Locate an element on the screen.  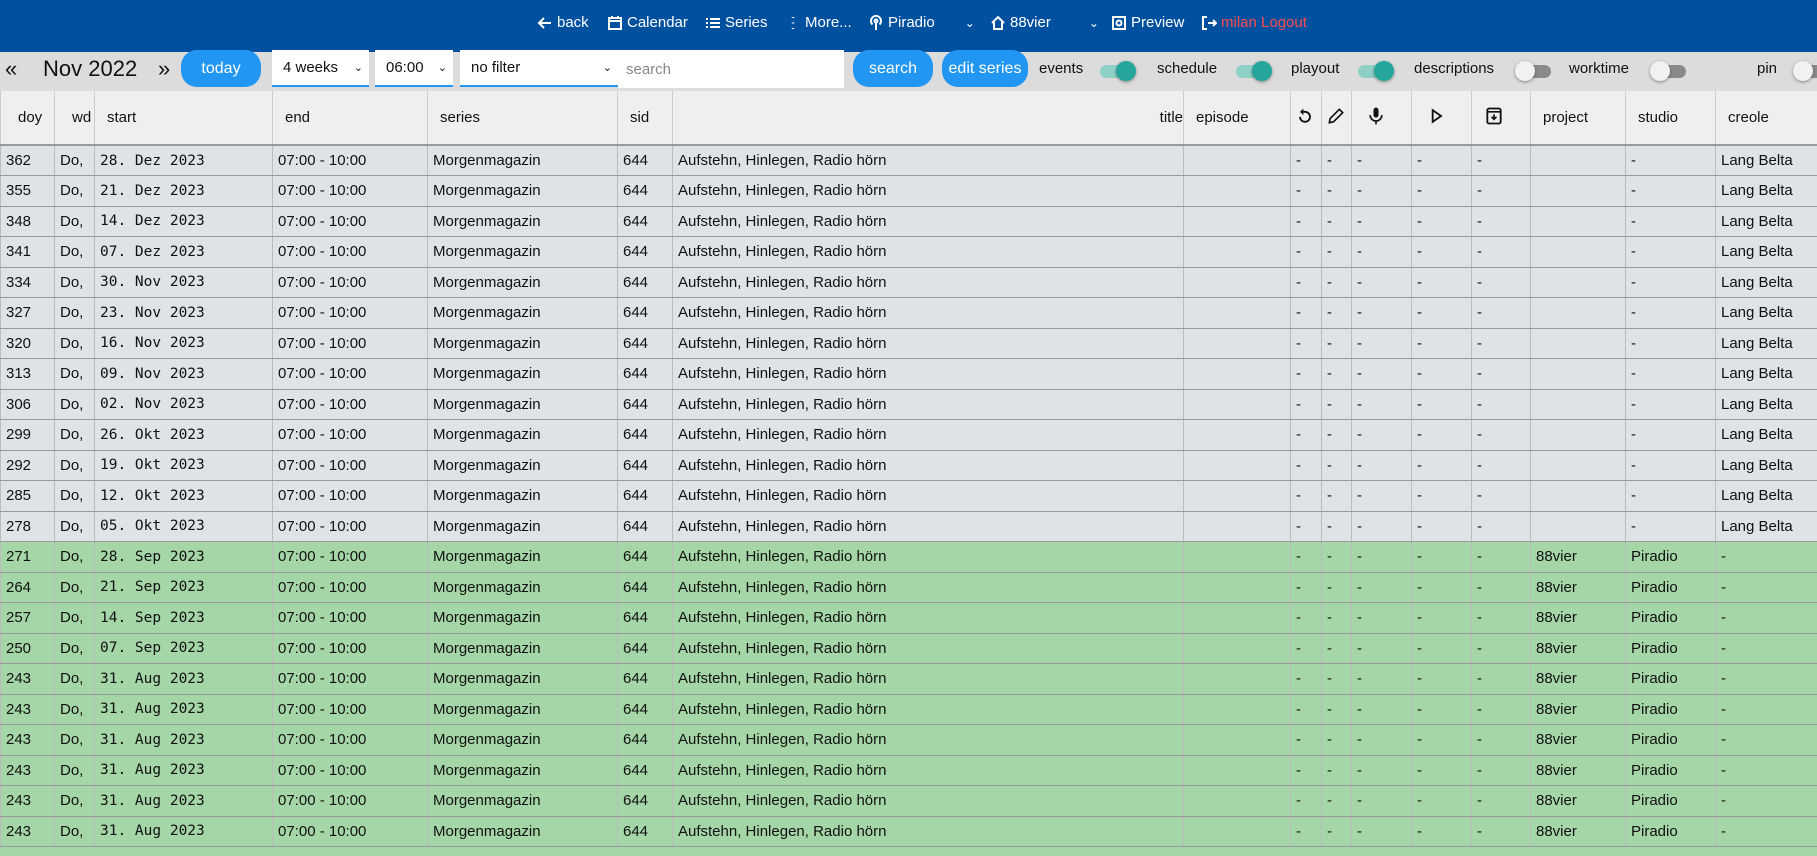
nav-project-select: 88vier ⌄ is located at coordinates (1044, 22).